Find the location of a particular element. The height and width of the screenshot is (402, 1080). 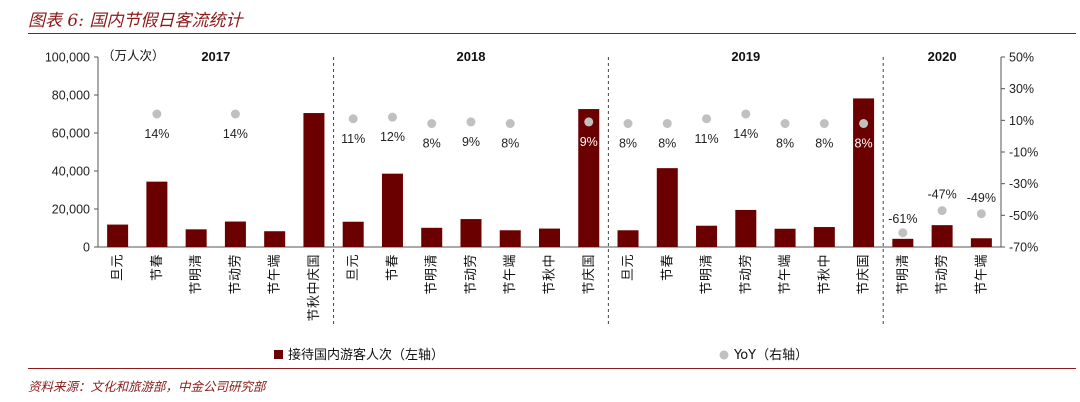

yoy-data-label: 9% is located at coordinates (589, 142).